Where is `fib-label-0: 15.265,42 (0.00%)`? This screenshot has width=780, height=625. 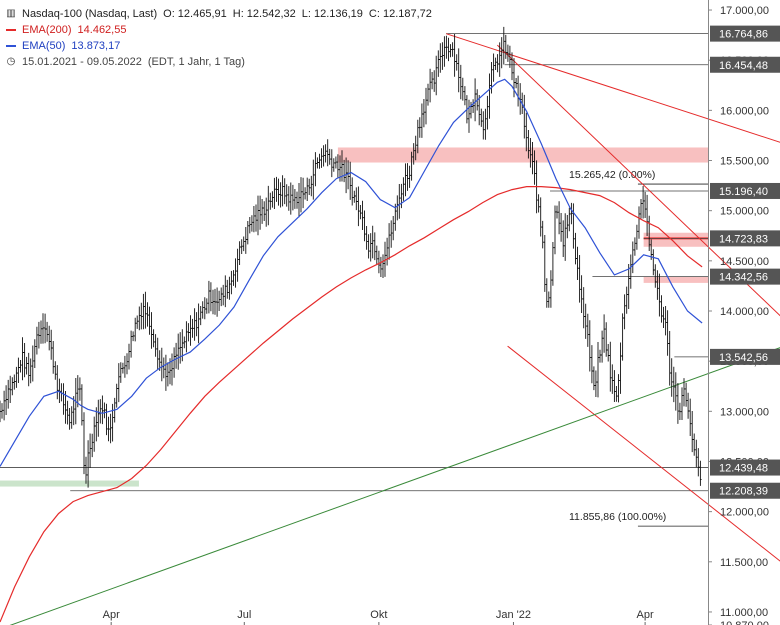 fib-label-0: 15.265,42 (0.00%) is located at coordinates (612, 175).